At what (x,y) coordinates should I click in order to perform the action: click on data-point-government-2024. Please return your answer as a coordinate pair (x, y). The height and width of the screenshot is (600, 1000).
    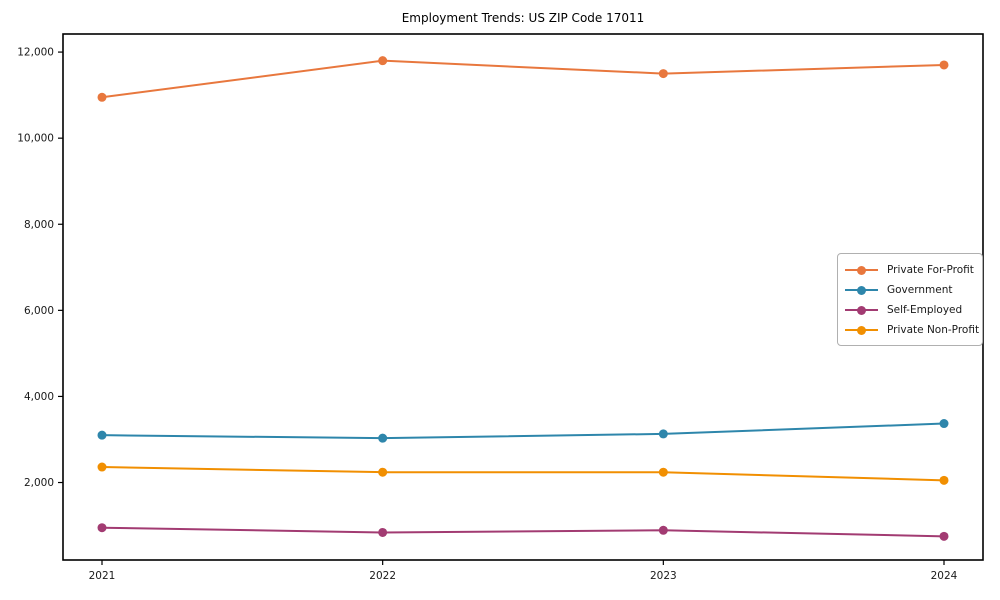
    Looking at the image, I should click on (944, 424).